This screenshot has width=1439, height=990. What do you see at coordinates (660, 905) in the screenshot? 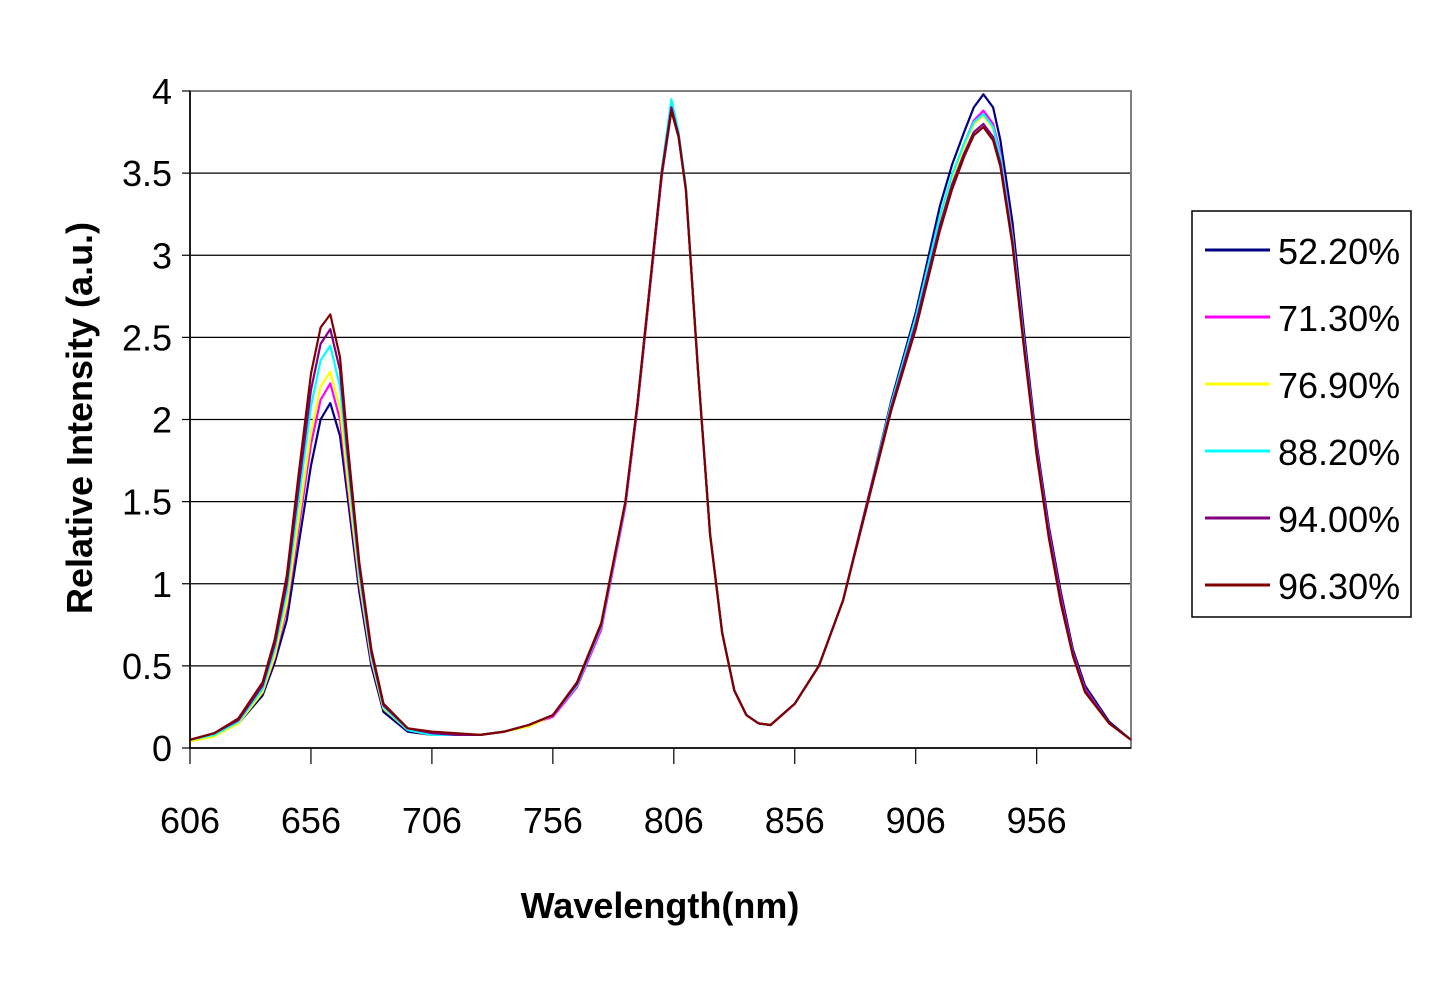
I see `x-axis-title: Wavelength(nm)` at bounding box center [660, 905].